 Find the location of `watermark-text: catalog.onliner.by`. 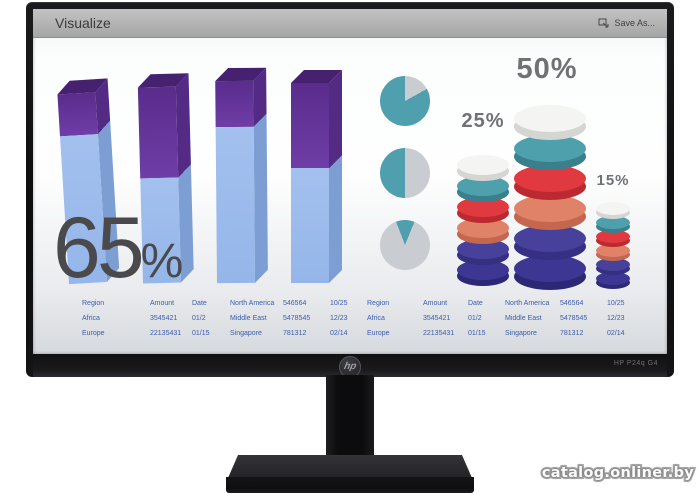

watermark-text: catalog.onliner.by is located at coordinates (618, 473).